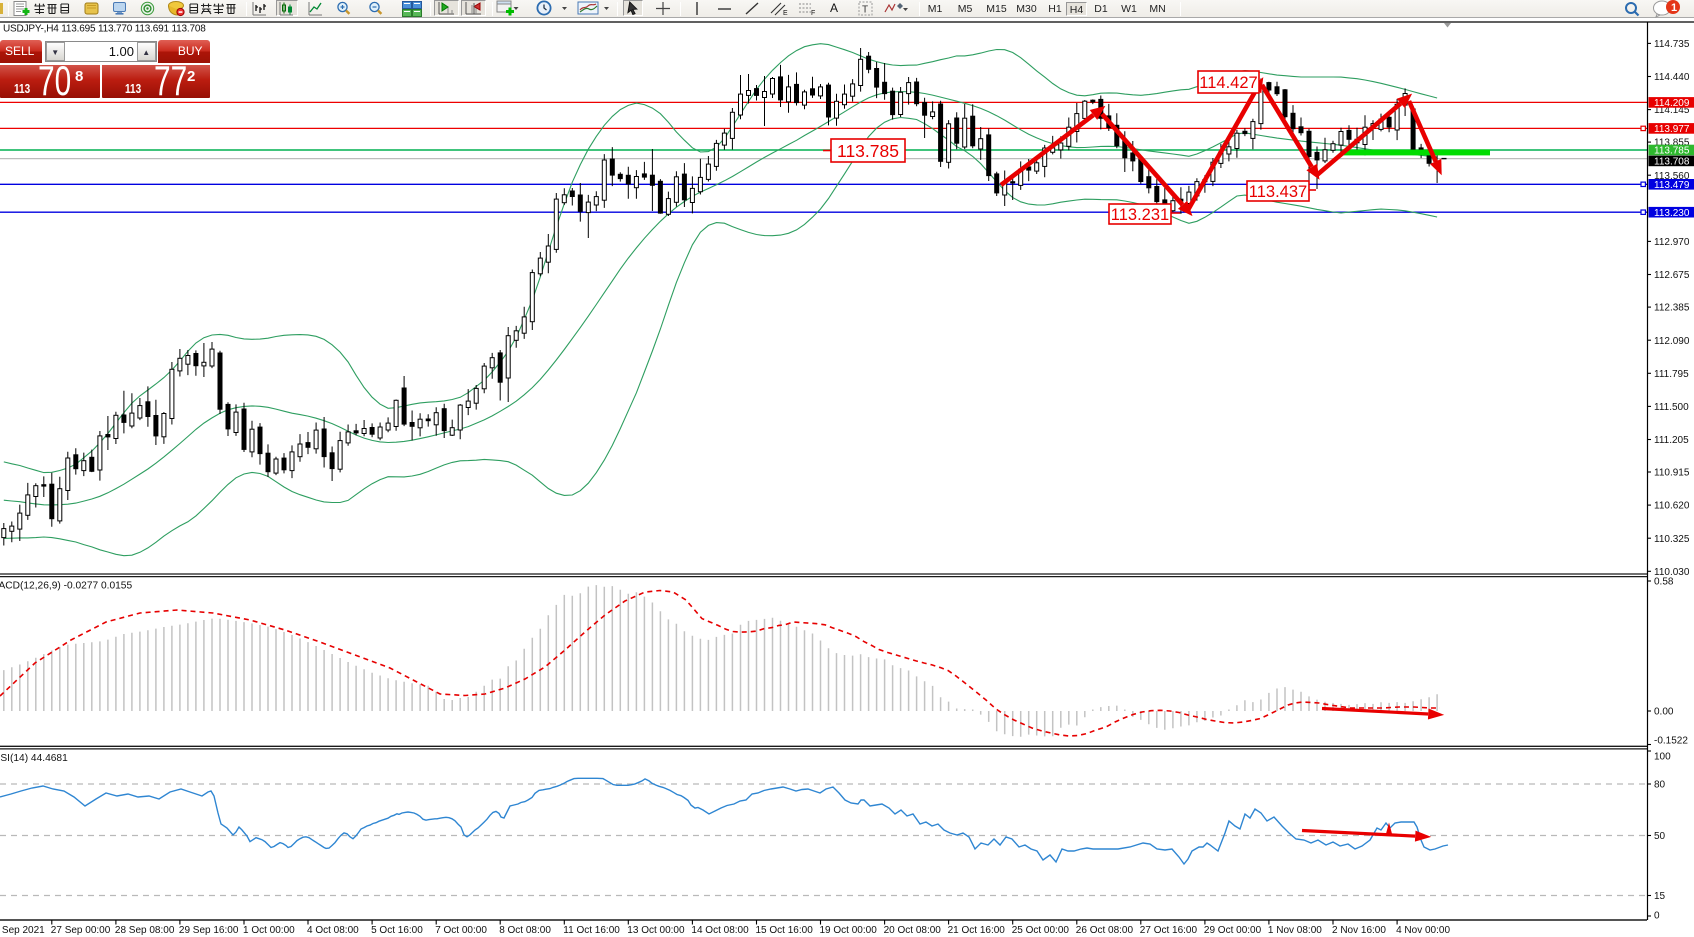  What do you see at coordinates (1664, 712) in the screenshot?
I see `svg-text: 0.00` at bounding box center [1664, 712].